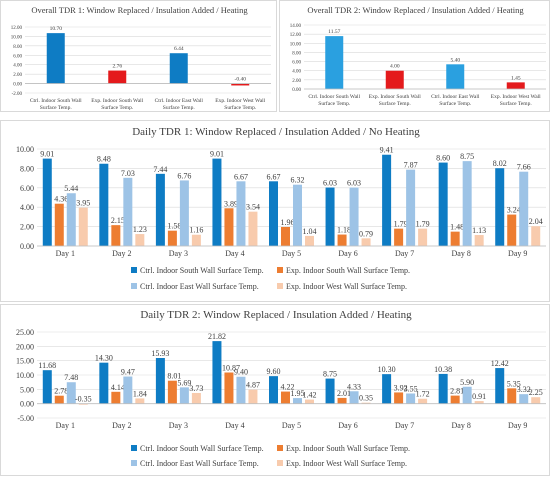 The width and height of the screenshot is (550, 477). What do you see at coordinates (443, 158) in the screenshot?
I see `data-label: 8.60` at bounding box center [443, 158].